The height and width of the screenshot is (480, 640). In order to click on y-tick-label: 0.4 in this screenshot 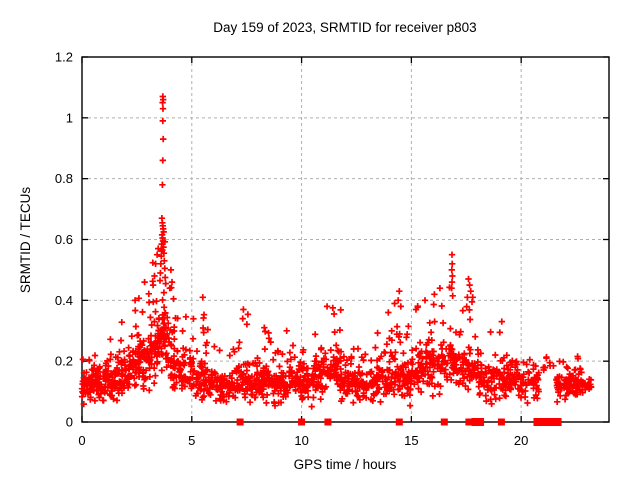, I will do `click(64, 300)`.